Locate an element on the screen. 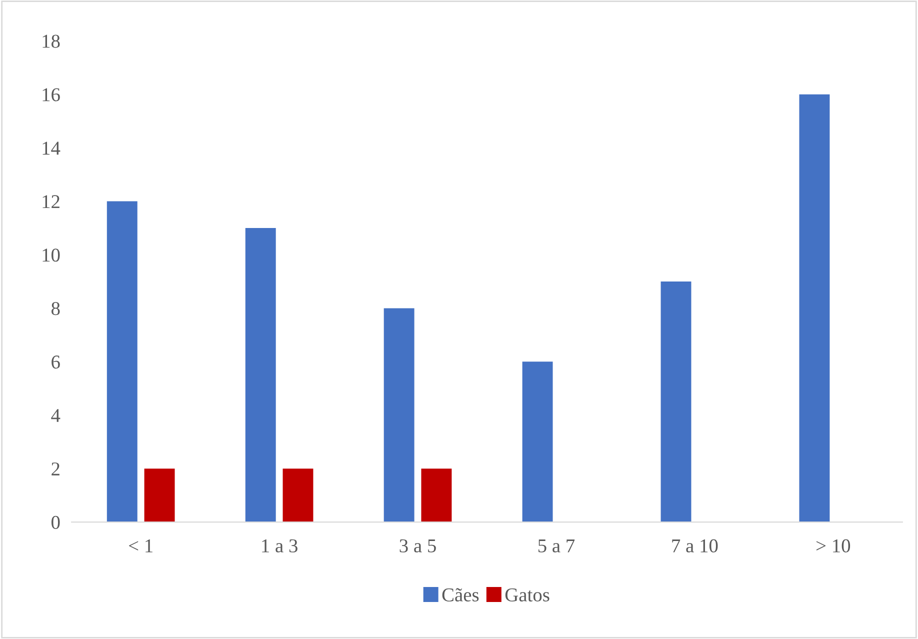 The image size is (918, 639). x-tick-label: 7 a 10 is located at coordinates (695, 545).